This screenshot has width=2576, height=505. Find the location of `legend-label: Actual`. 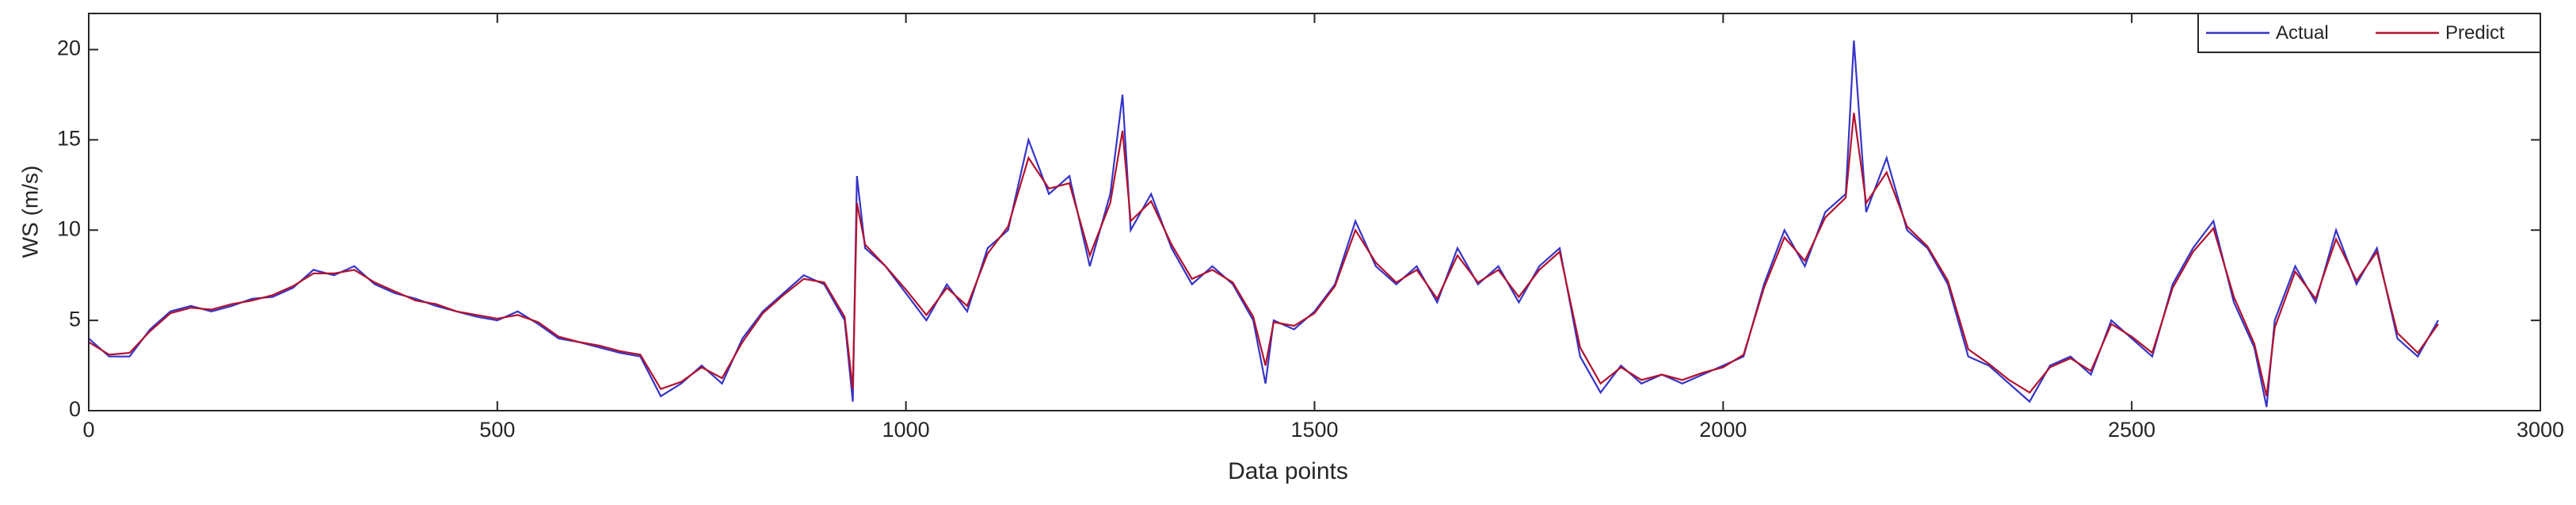

legend-label: Actual is located at coordinates (2302, 33).